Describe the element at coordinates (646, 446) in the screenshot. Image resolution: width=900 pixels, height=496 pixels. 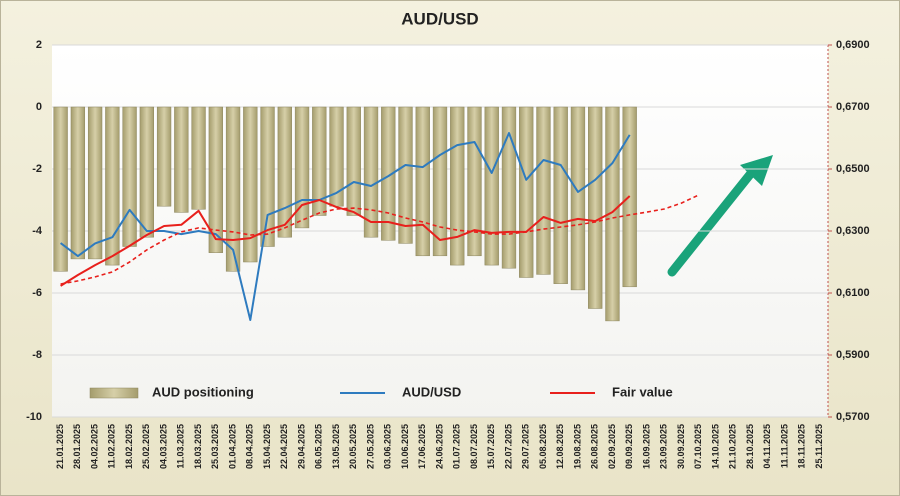
I see `x-tick-label: 16.09.2025` at that location.